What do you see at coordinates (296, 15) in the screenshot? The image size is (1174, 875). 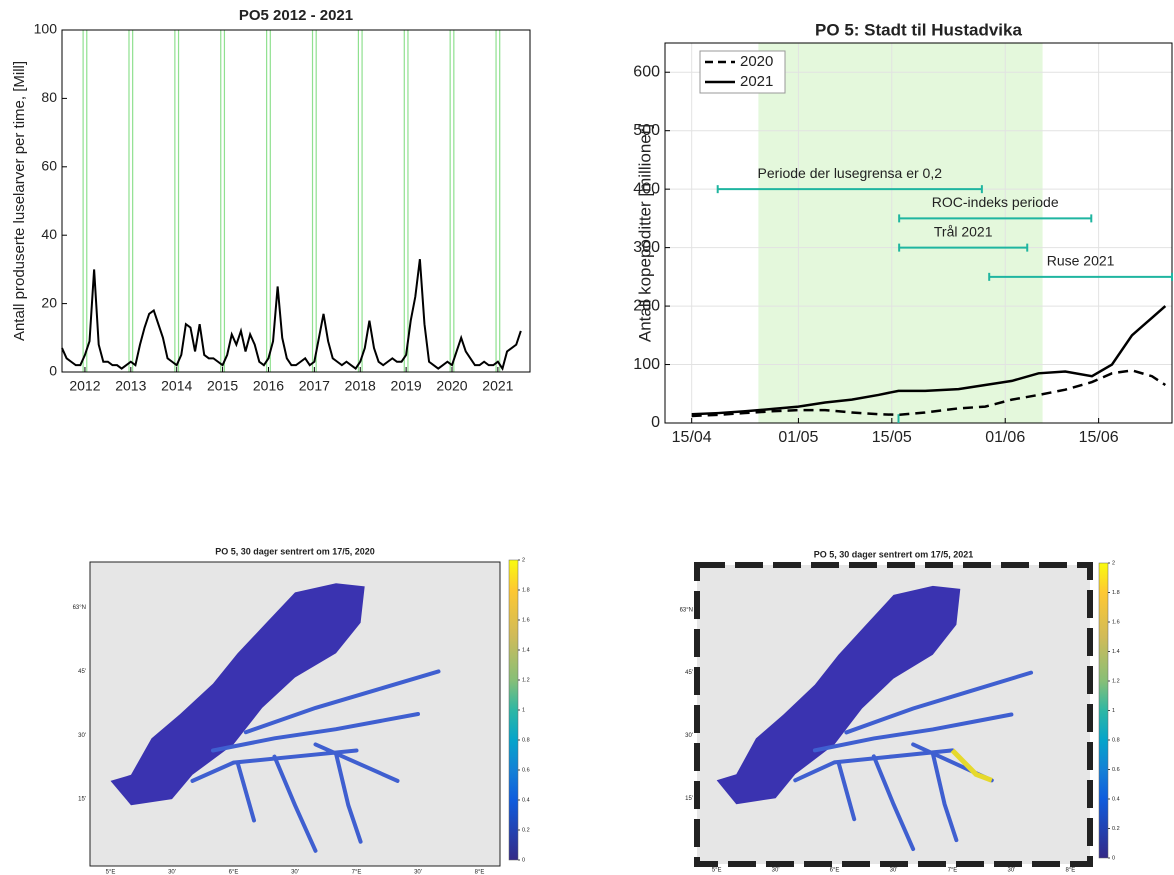 I see `chart-title: PO5 2012 - 2021` at bounding box center [296, 15].